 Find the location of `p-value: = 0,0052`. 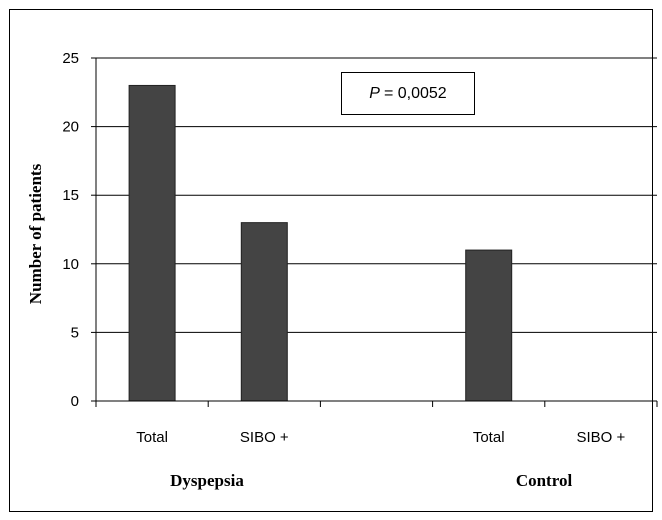

p-value: = 0,0052 is located at coordinates (415, 93).